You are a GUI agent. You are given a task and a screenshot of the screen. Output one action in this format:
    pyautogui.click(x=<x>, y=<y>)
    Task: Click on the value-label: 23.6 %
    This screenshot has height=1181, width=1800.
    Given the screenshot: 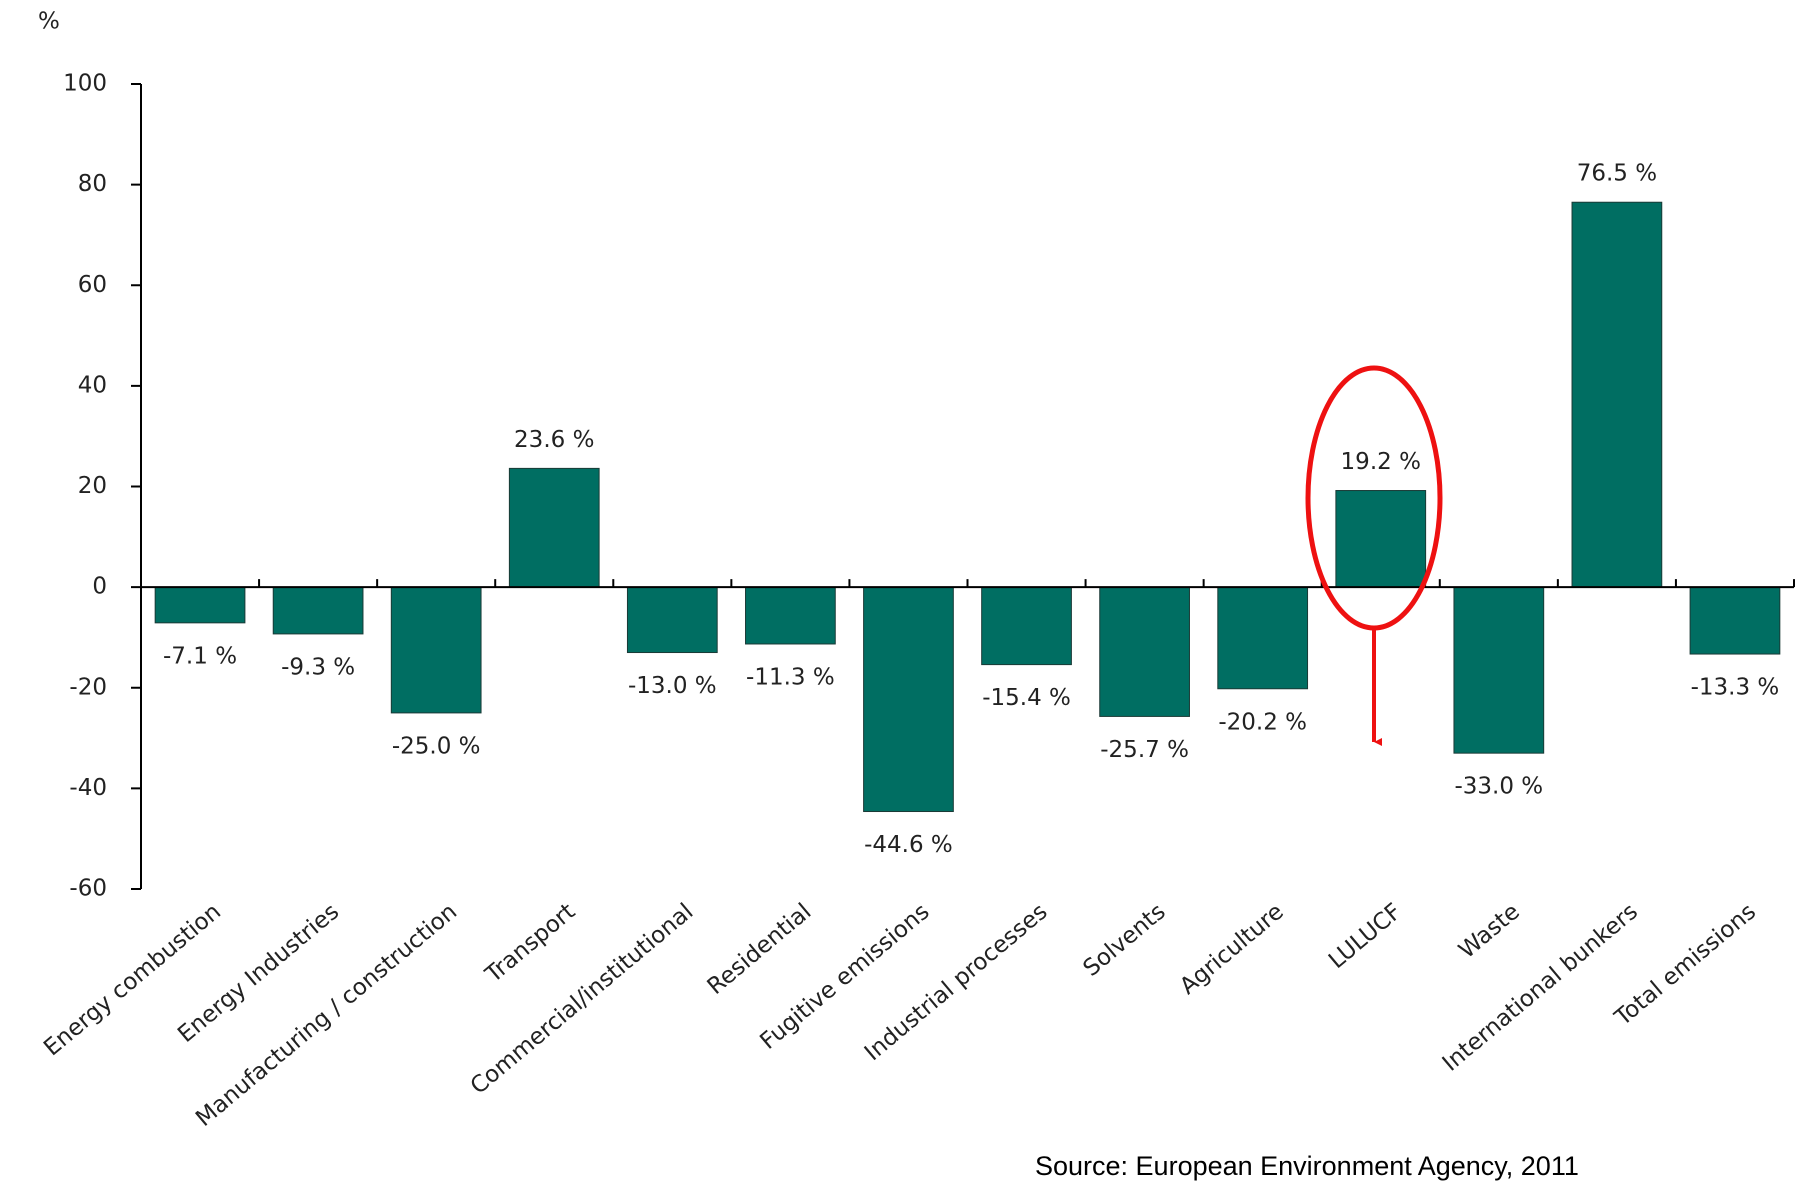 What is the action you would take?
    pyautogui.click(x=554, y=440)
    